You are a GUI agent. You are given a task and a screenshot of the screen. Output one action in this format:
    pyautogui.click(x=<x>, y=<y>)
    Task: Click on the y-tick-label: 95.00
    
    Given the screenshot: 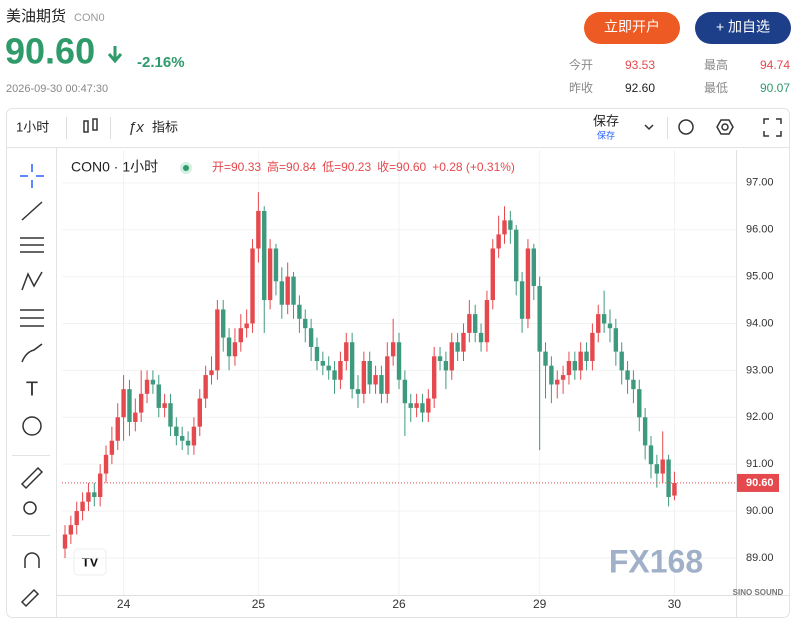 What is the action you would take?
    pyautogui.click(x=760, y=277)
    